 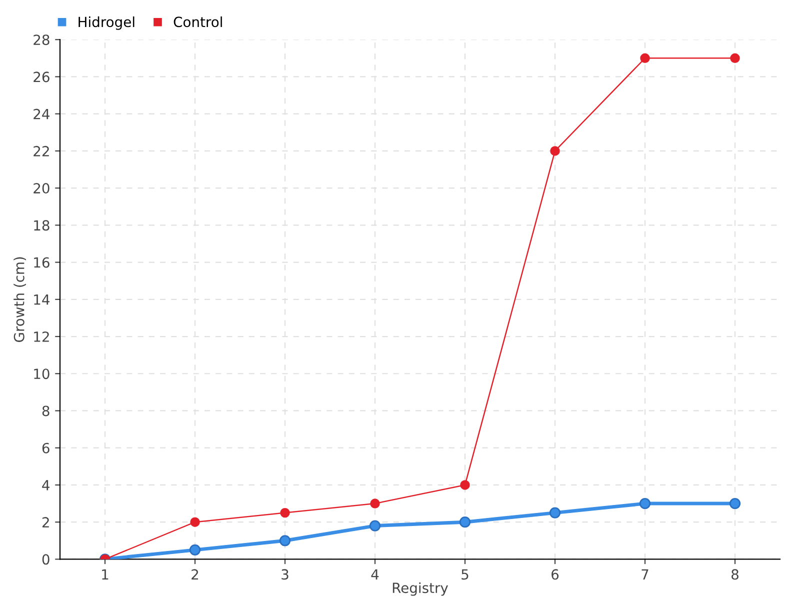 I want to click on x-tick-label: 2, so click(x=195, y=574).